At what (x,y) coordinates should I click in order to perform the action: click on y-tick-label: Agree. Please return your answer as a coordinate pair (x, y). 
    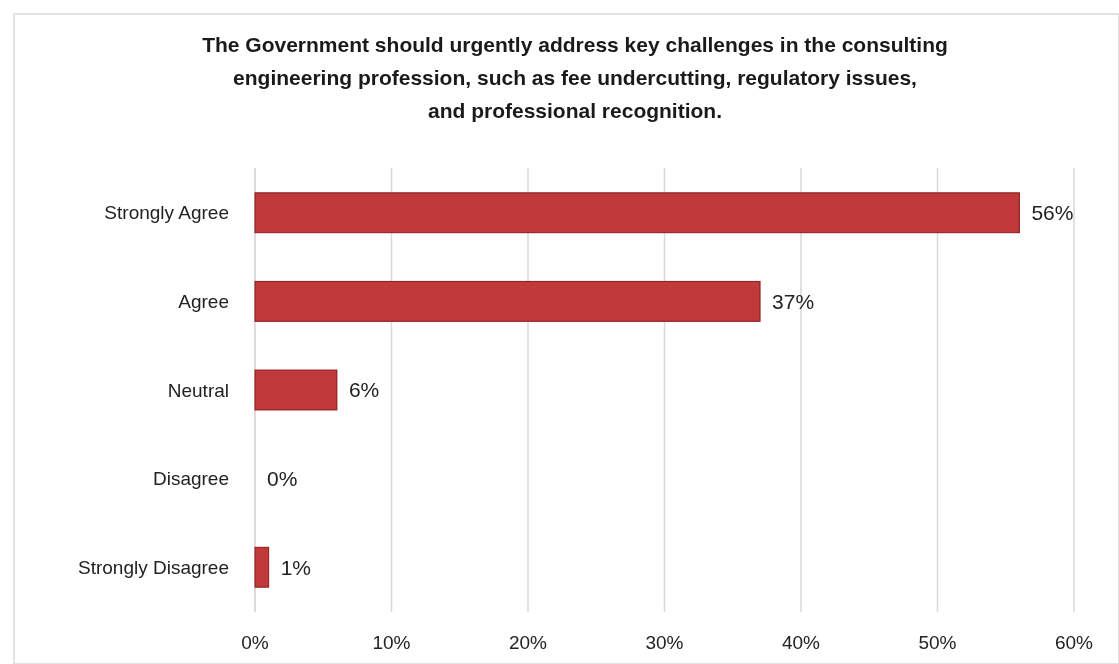
    Looking at the image, I should click on (203, 302).